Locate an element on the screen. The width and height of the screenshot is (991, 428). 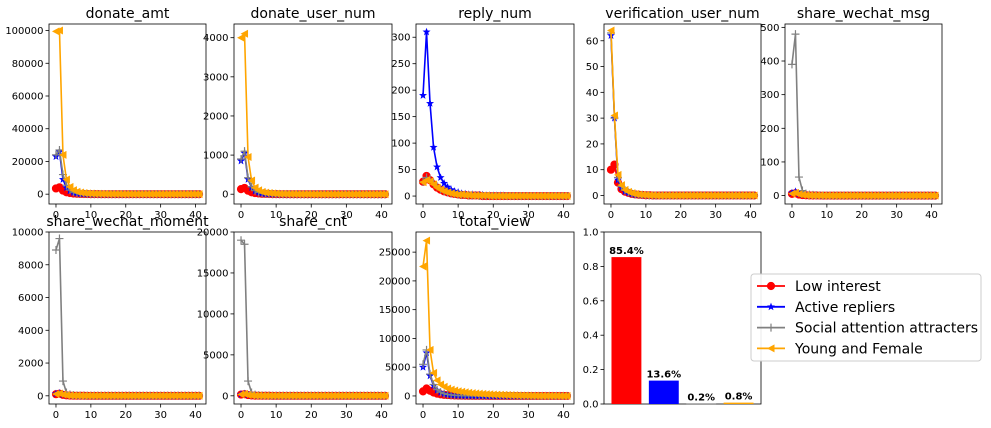
y-tick-label: 0.6 is located at coordinates (591, 301).